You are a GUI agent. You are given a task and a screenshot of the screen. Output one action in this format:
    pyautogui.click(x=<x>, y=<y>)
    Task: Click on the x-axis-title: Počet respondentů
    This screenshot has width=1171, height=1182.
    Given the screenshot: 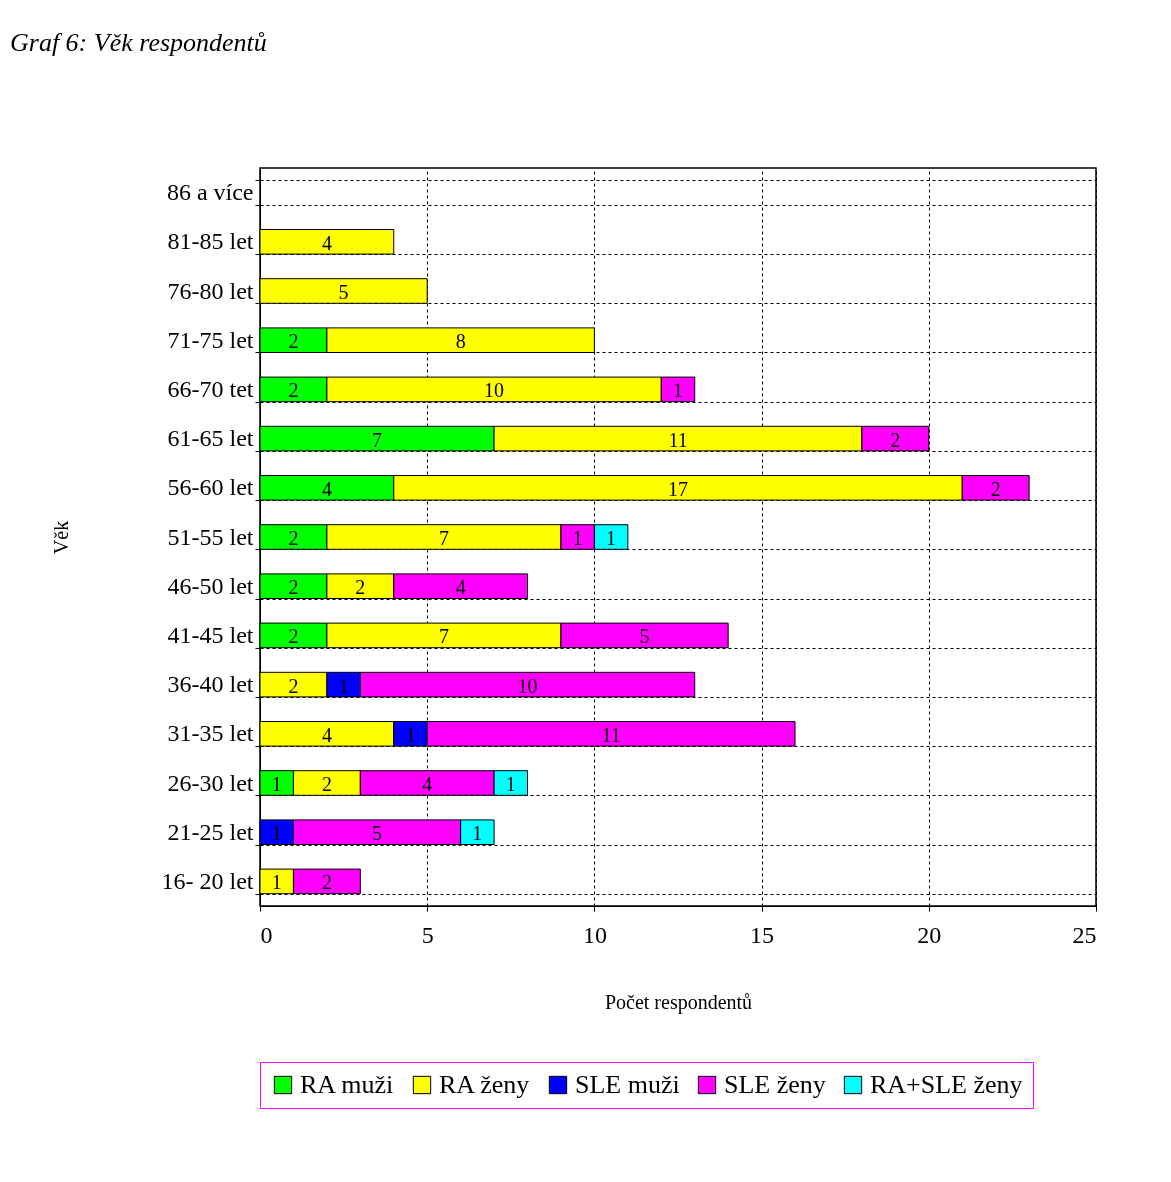 What is the action you would take?
    pyautogui.click(x=678, y=1002)
    